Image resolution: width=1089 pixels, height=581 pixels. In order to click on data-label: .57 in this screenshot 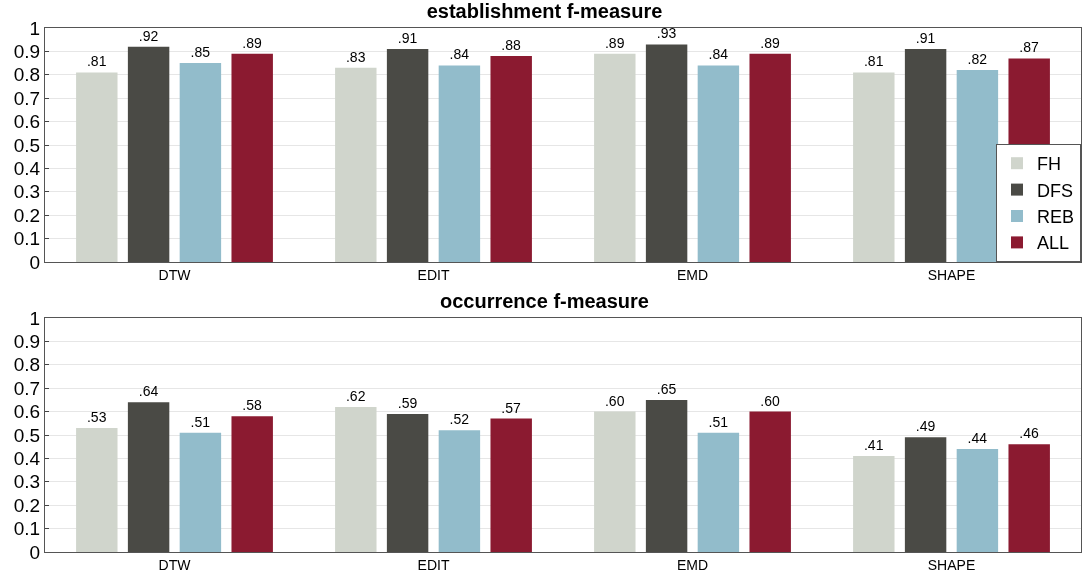, I will do `click(511, 407)`.